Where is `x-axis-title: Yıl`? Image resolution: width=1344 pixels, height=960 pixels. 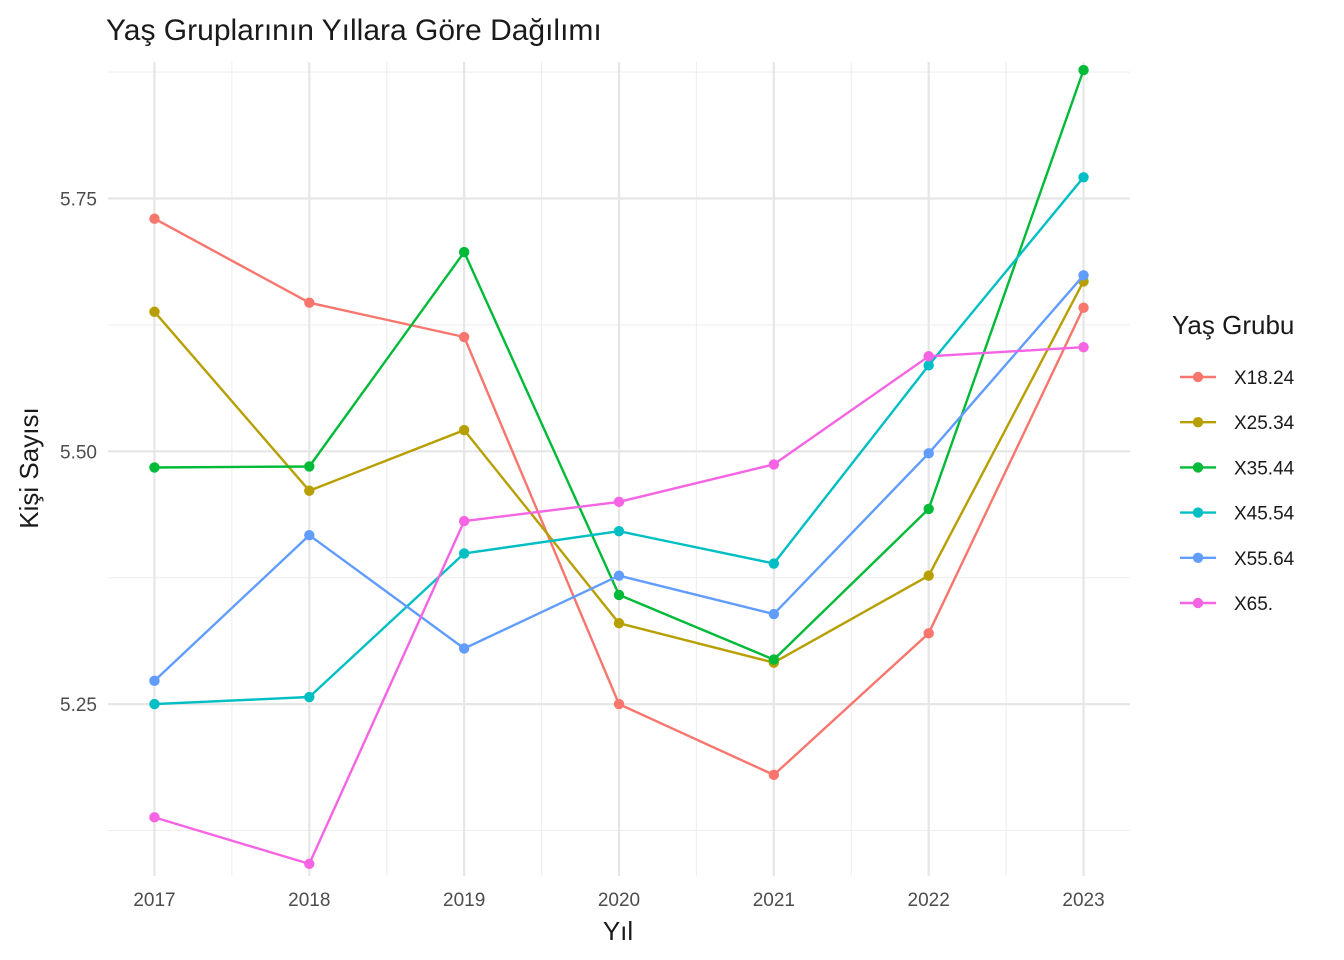 x-axis-title: Yıl is located at coordinates (618, 931).